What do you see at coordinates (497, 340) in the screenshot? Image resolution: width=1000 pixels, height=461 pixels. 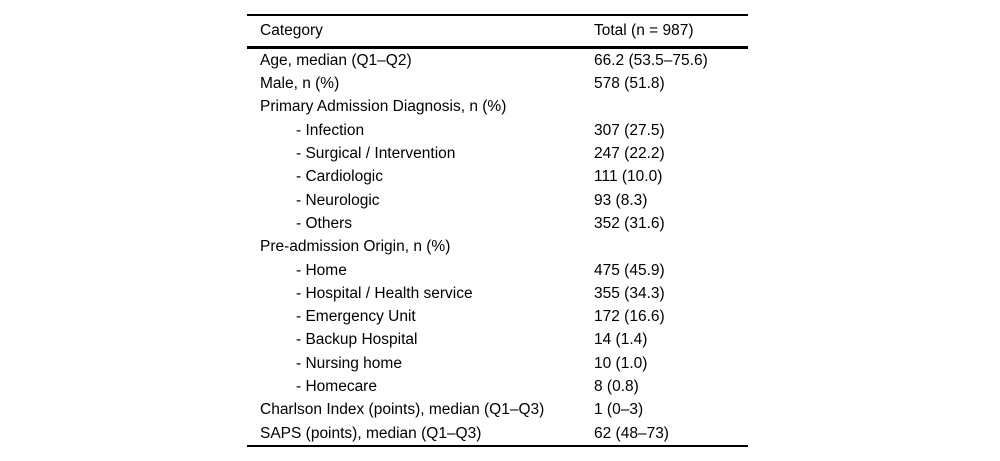 I see `table-row: - Backup Hospital 14 (1.4)` at bounding box center [497, 340].